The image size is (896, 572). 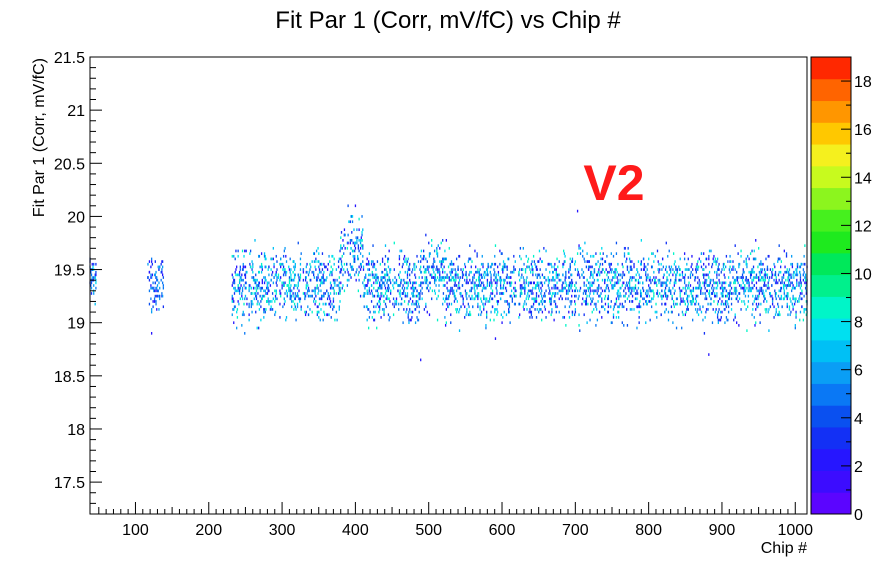 I want to click on x-tick-label: 300, so click(x=282, y=530).